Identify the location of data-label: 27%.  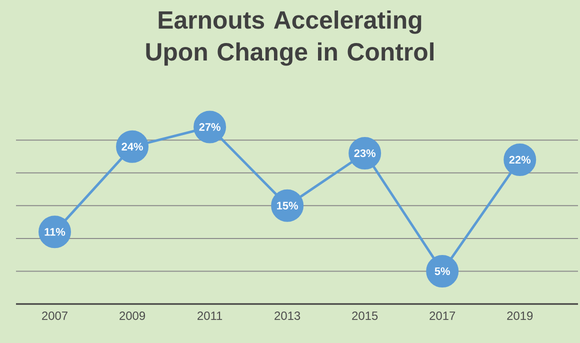
(209, 127).